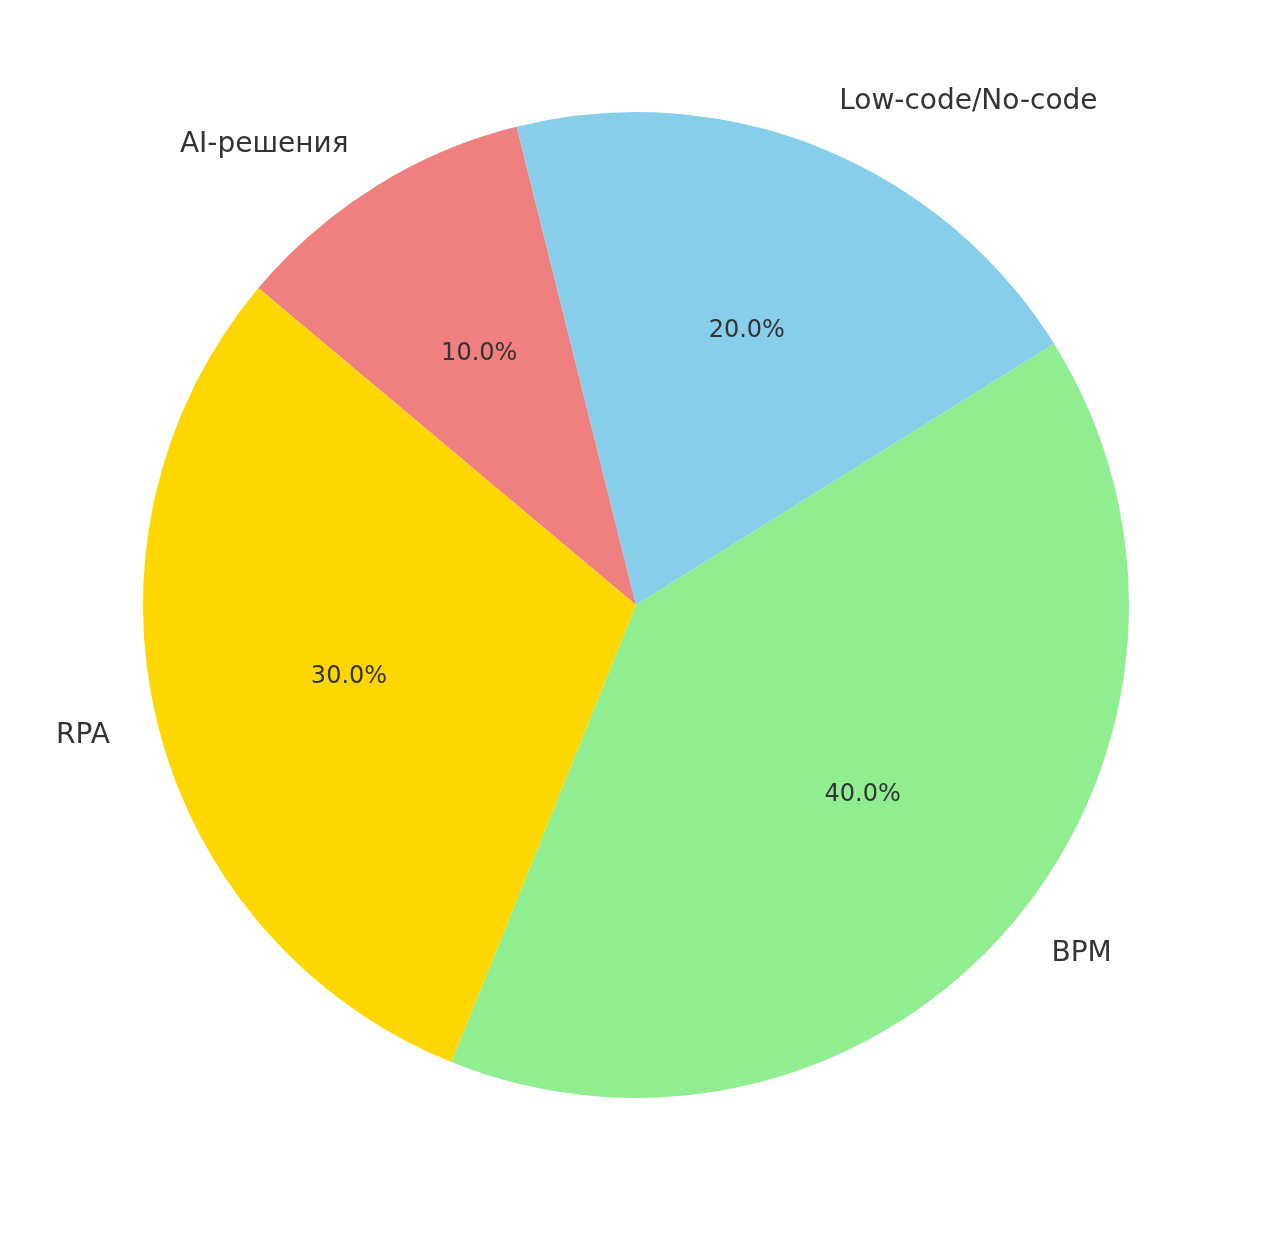 Image resolution: width=1272 pixels, height=1241 pixels. What do you see at coordinates (746, 328) in the screenshot?
I see `data-label: 20.0%` at bounding box center [746, 328].